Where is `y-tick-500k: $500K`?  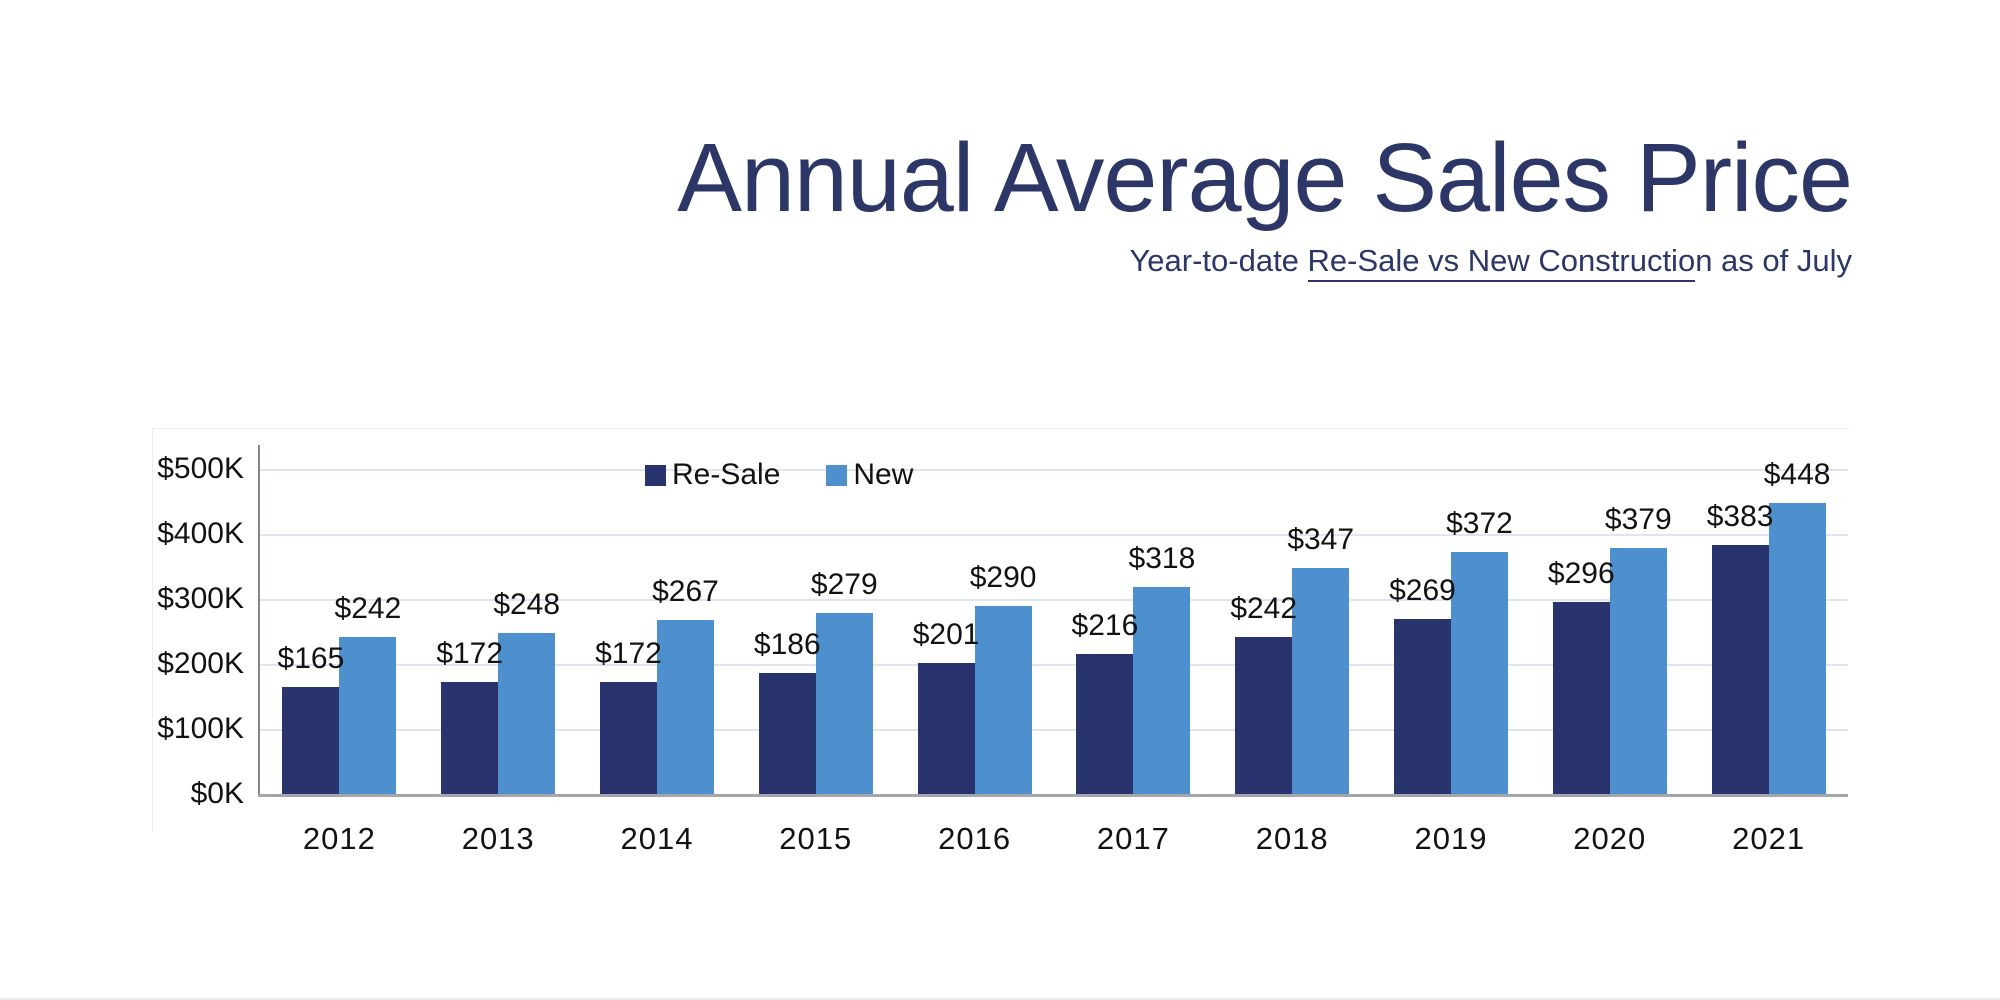
y-tick-500k: $500K is located at coordinates (200, 468).